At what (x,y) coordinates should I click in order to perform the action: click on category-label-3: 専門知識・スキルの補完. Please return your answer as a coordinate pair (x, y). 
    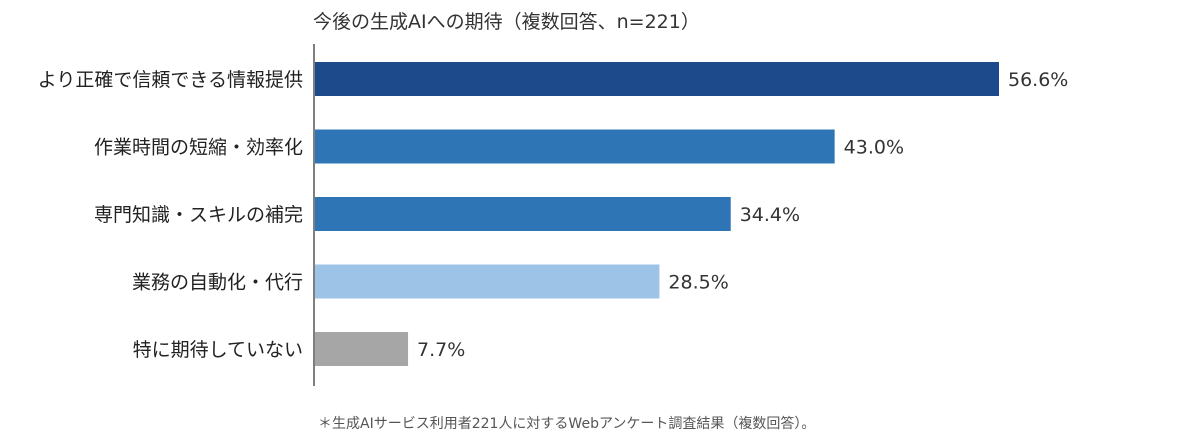
    Looking at the image, I should click on (198, 215).